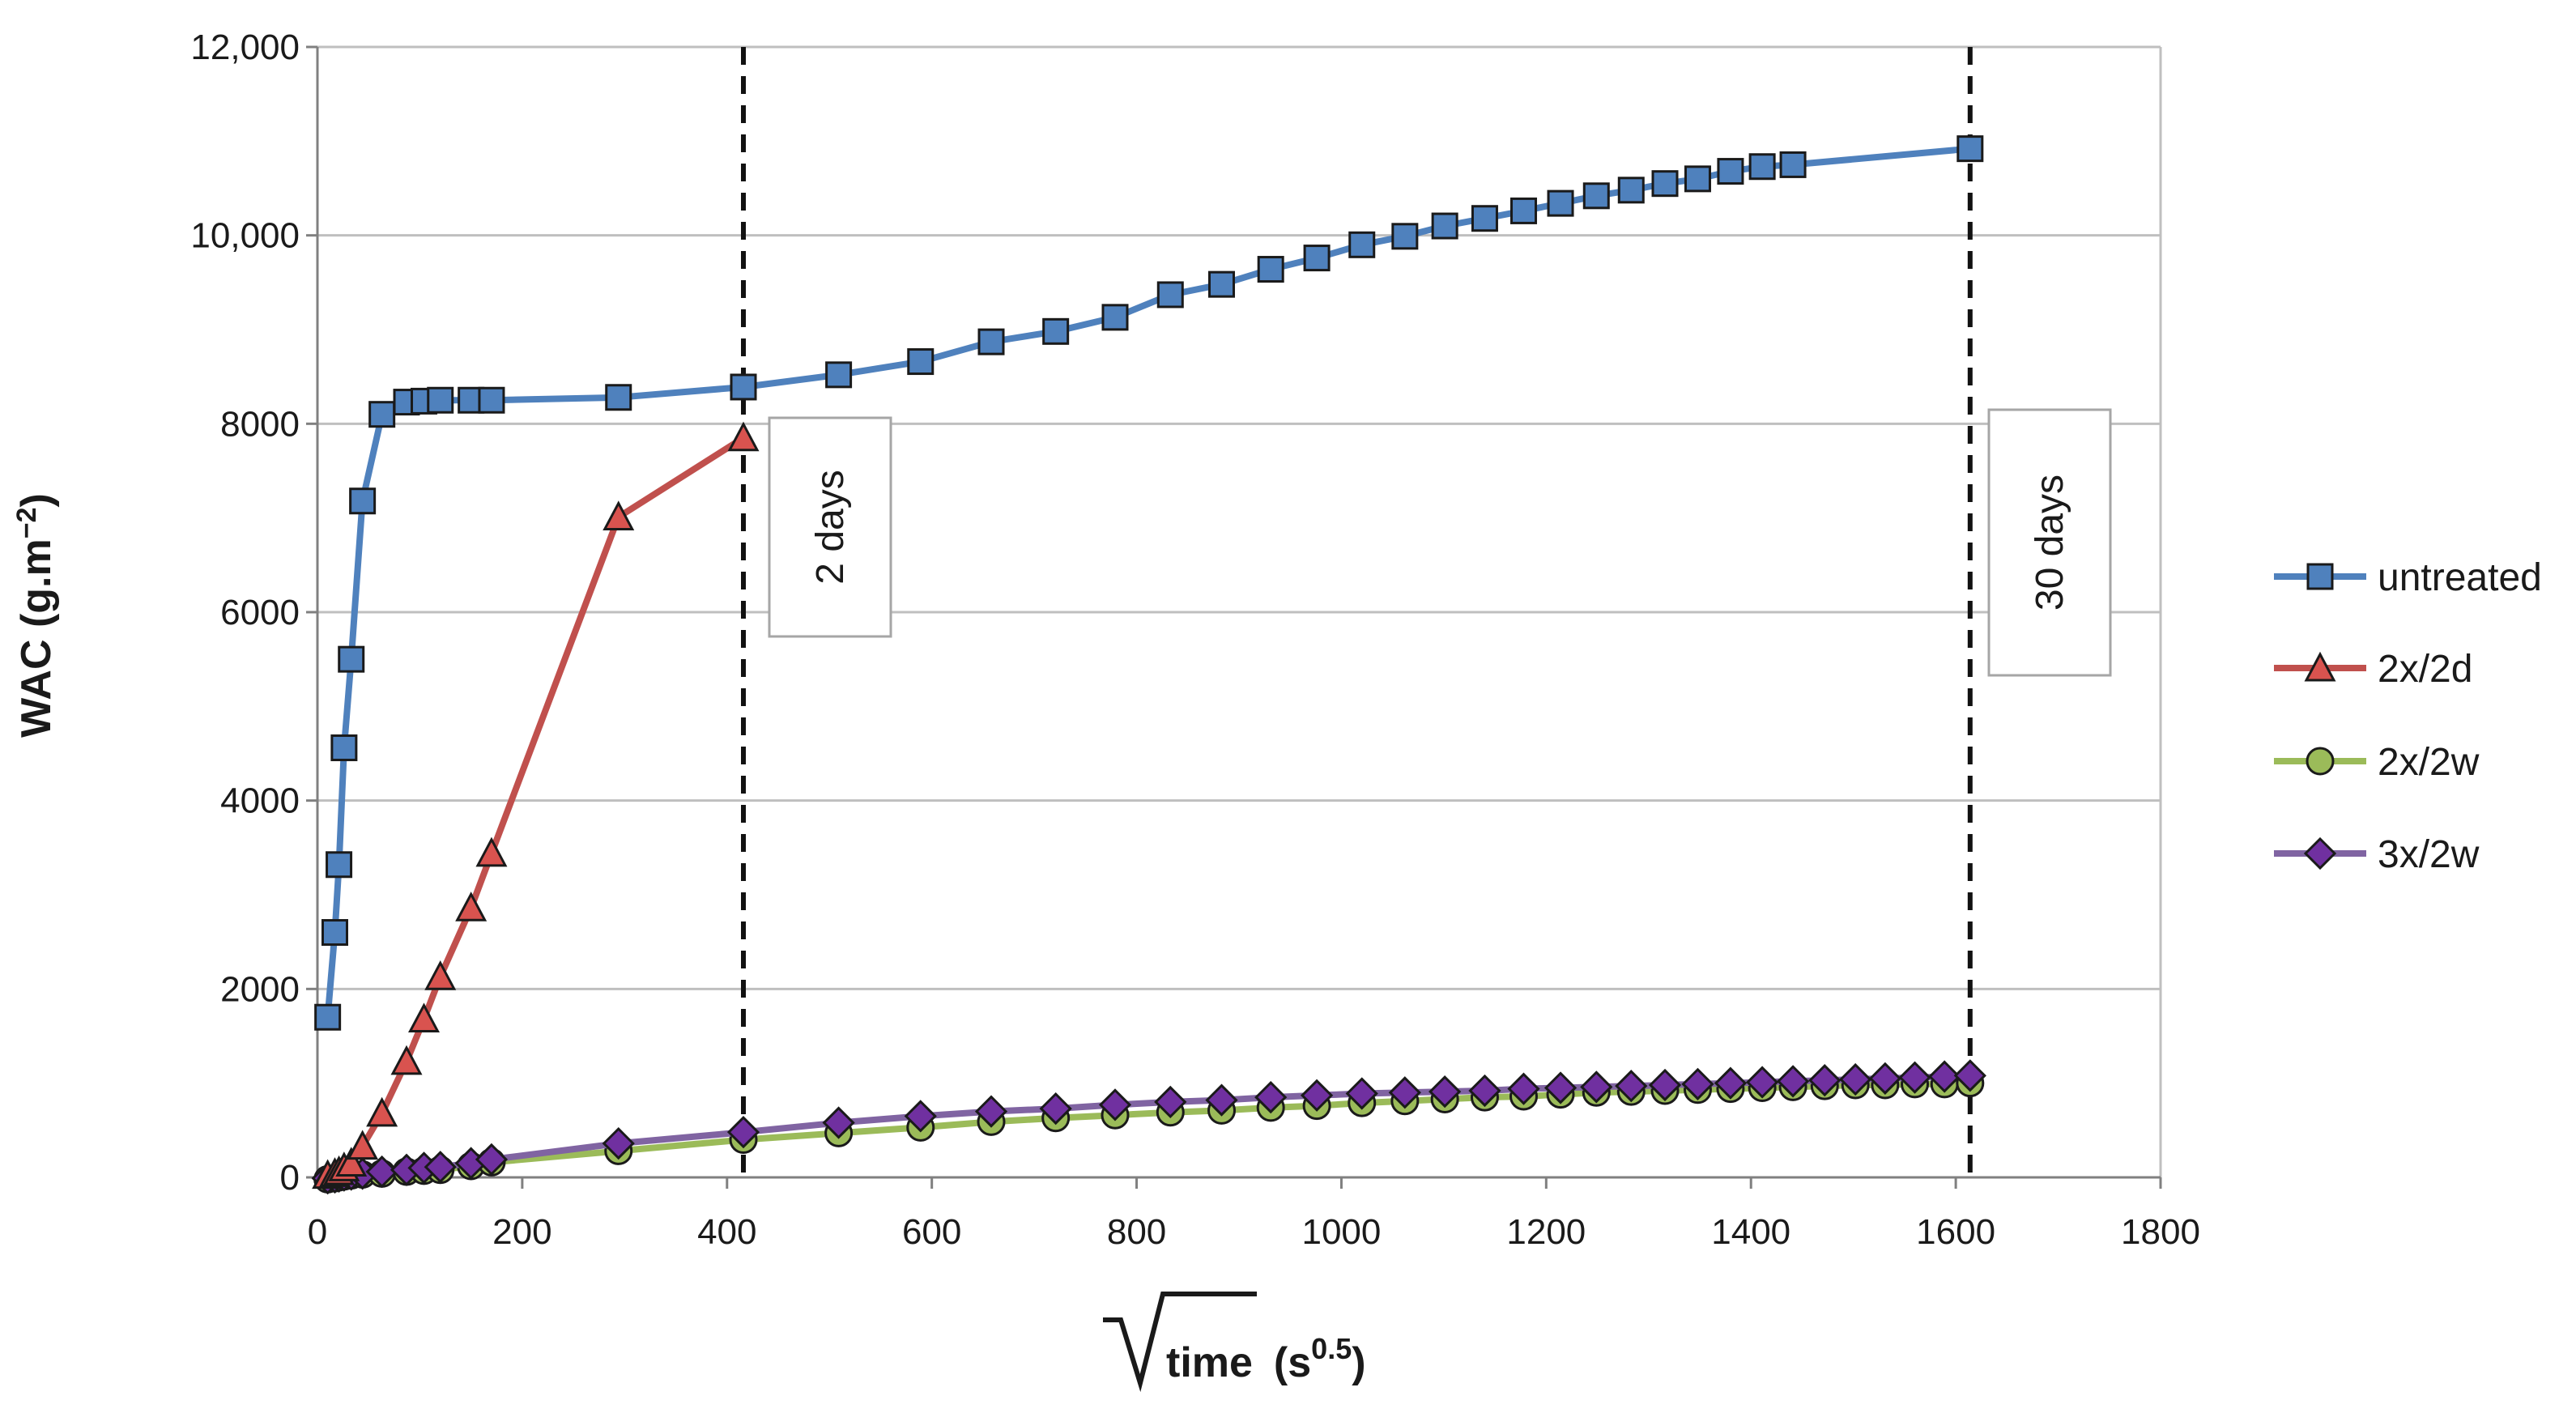 Image resolution: width=2576 pixels, height=1413 pixels. What do you see at coordinates (2377, 855) in the screenshot?
I see `legend-item: 3x/2w` at bounding box center [2377, 855].